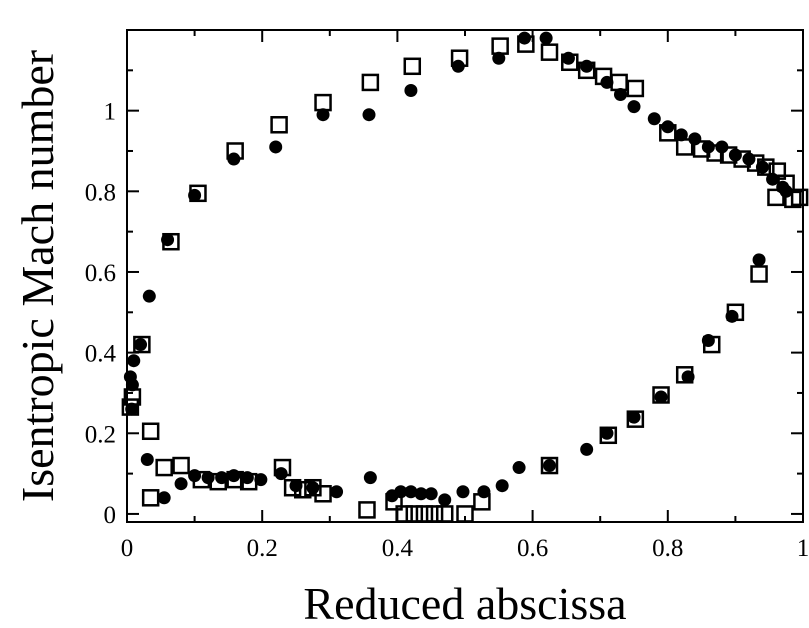 This screenshot has width=809, height=628. I want to click on x-tick-label: 0.4, so click(398, 548).